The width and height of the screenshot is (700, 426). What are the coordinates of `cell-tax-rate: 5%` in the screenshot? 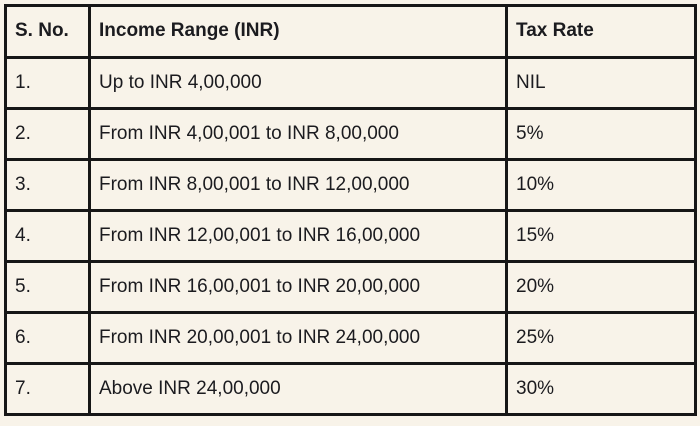 It's located at (601, 134).